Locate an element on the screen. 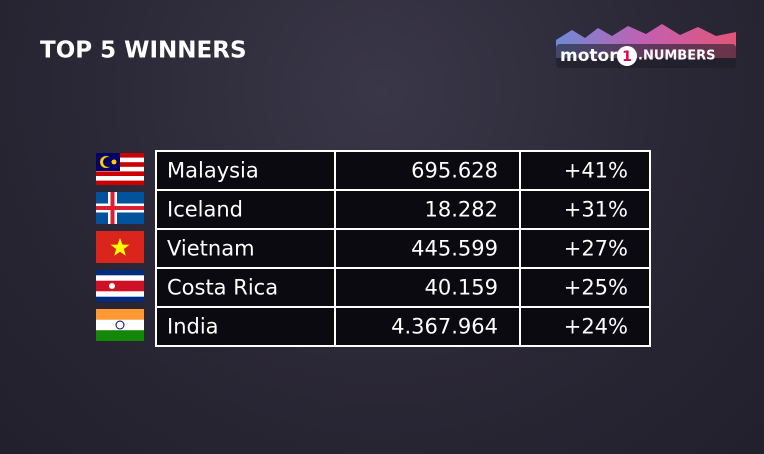  growth-value: +31% is located at coordinates (596, 210).